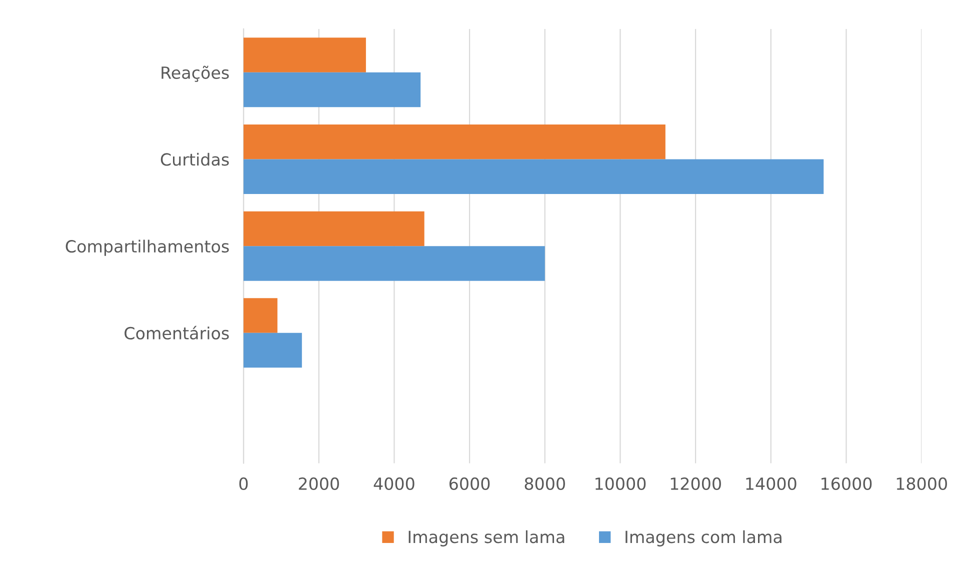 The height and width of the screenshot is (579, 955). Describe the element at coordinates (544, 483) in the screenshot. I see `x-tick-label: 8000` at that location.